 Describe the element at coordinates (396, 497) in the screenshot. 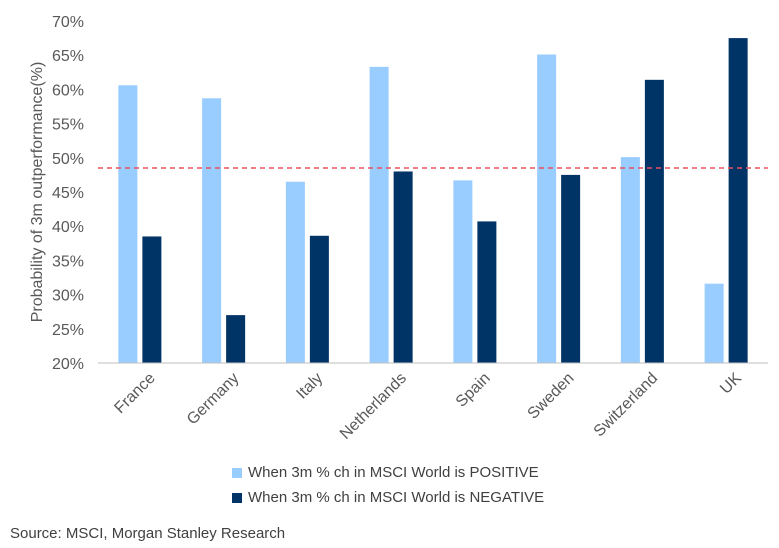

I see `legend-label-negative: When 3m % ch in MSCI World is NEGATIVE` at that location.